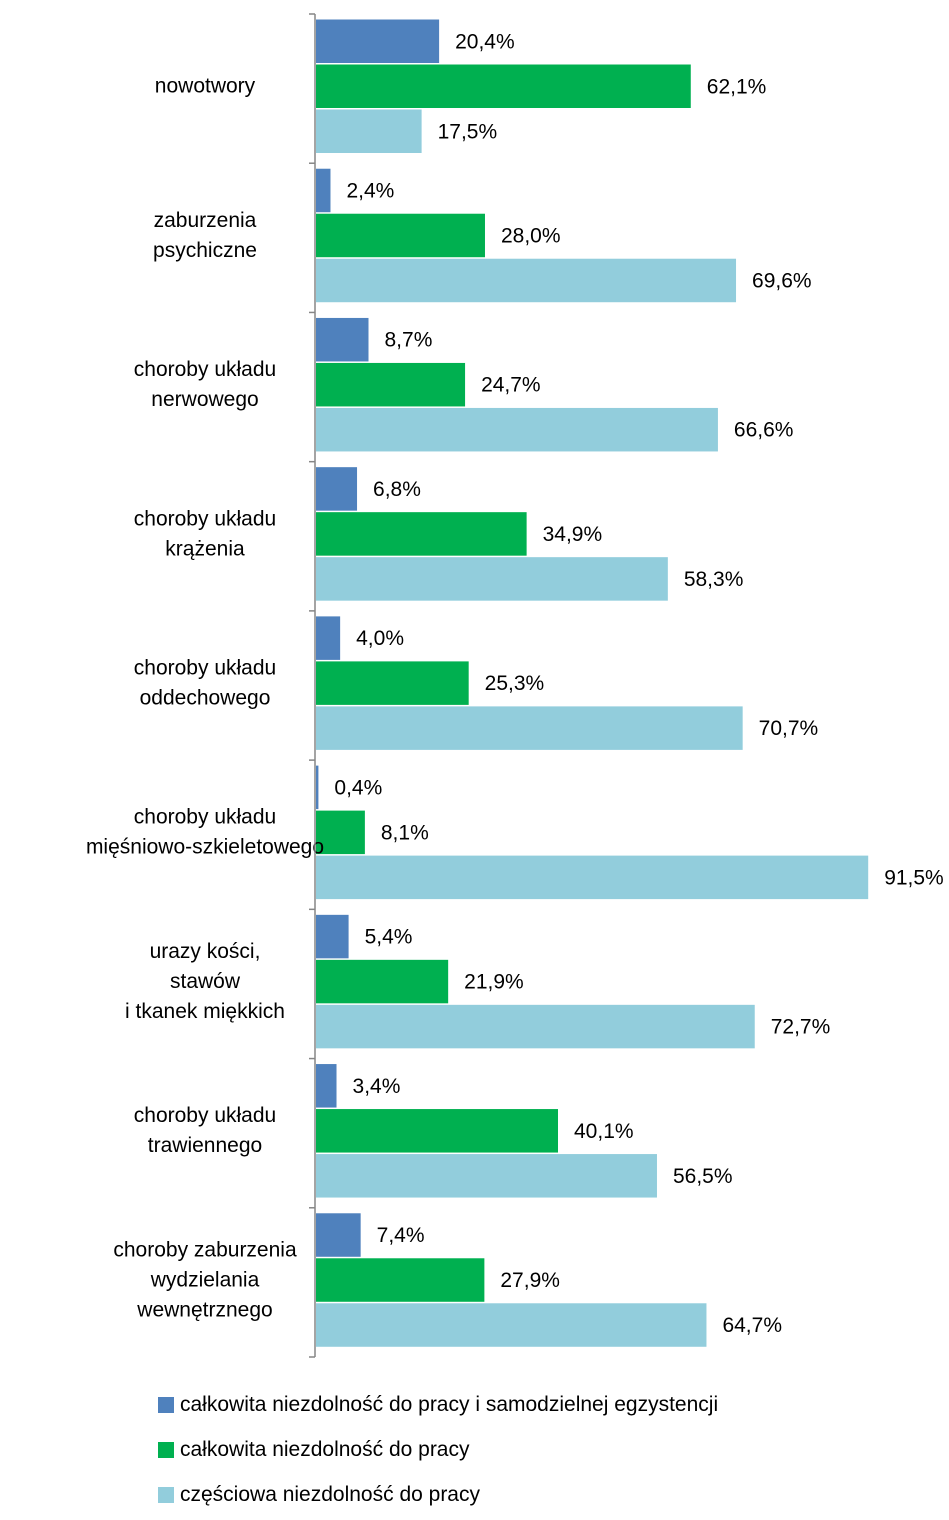 This screenshot has height=1520, width=949. I want to click on legend-item-series-2: całkowita niezdolność do pracy, so click(438, 1450).